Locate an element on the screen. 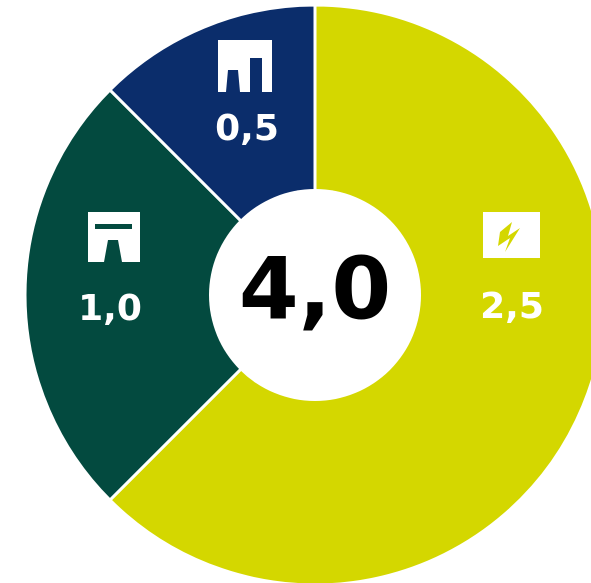 The image size is (591, 583). value-label: 1,0 is located at coordinates (110, 308).